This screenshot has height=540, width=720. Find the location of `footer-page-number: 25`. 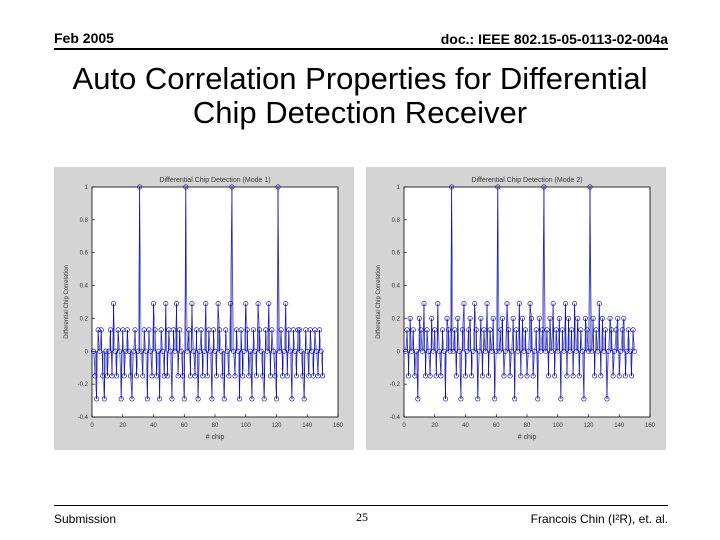

footer-page-number: 25 is located at coordinates (362, 517).